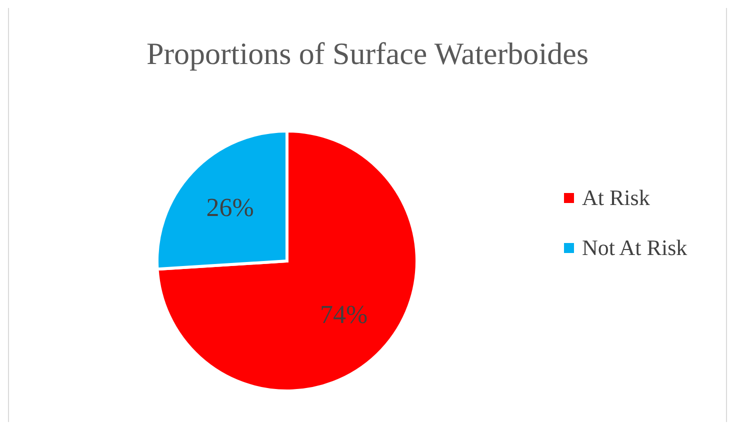  Describe the element at coordinates (344, 314) in the screenshot. I see `data-label: 74%` at that location.